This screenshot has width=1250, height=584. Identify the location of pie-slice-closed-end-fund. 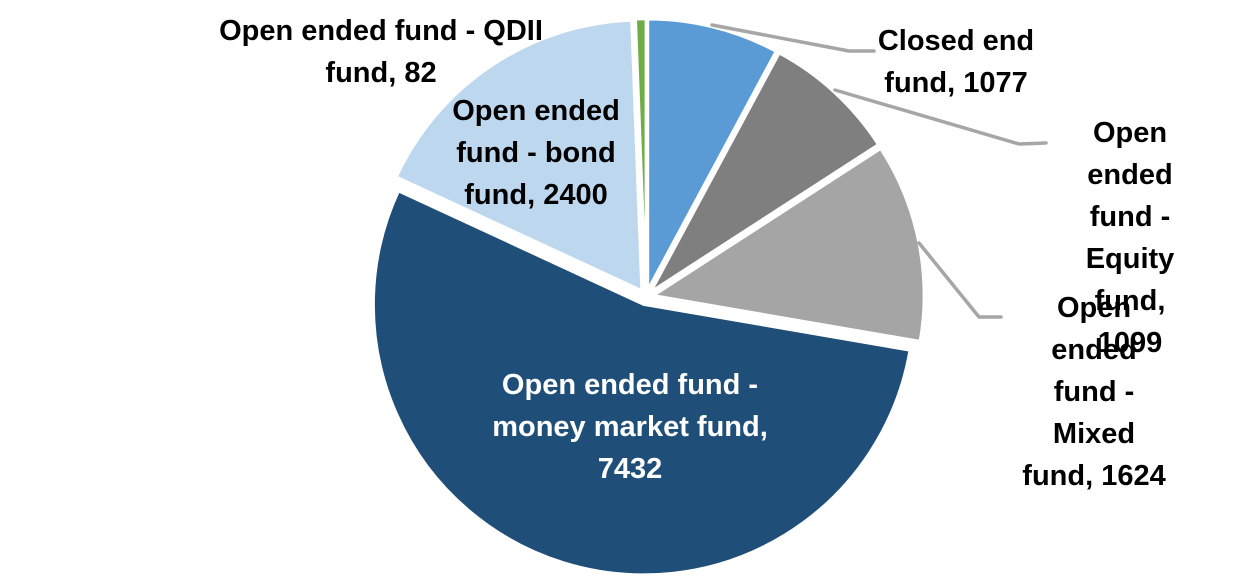
(712, 154).